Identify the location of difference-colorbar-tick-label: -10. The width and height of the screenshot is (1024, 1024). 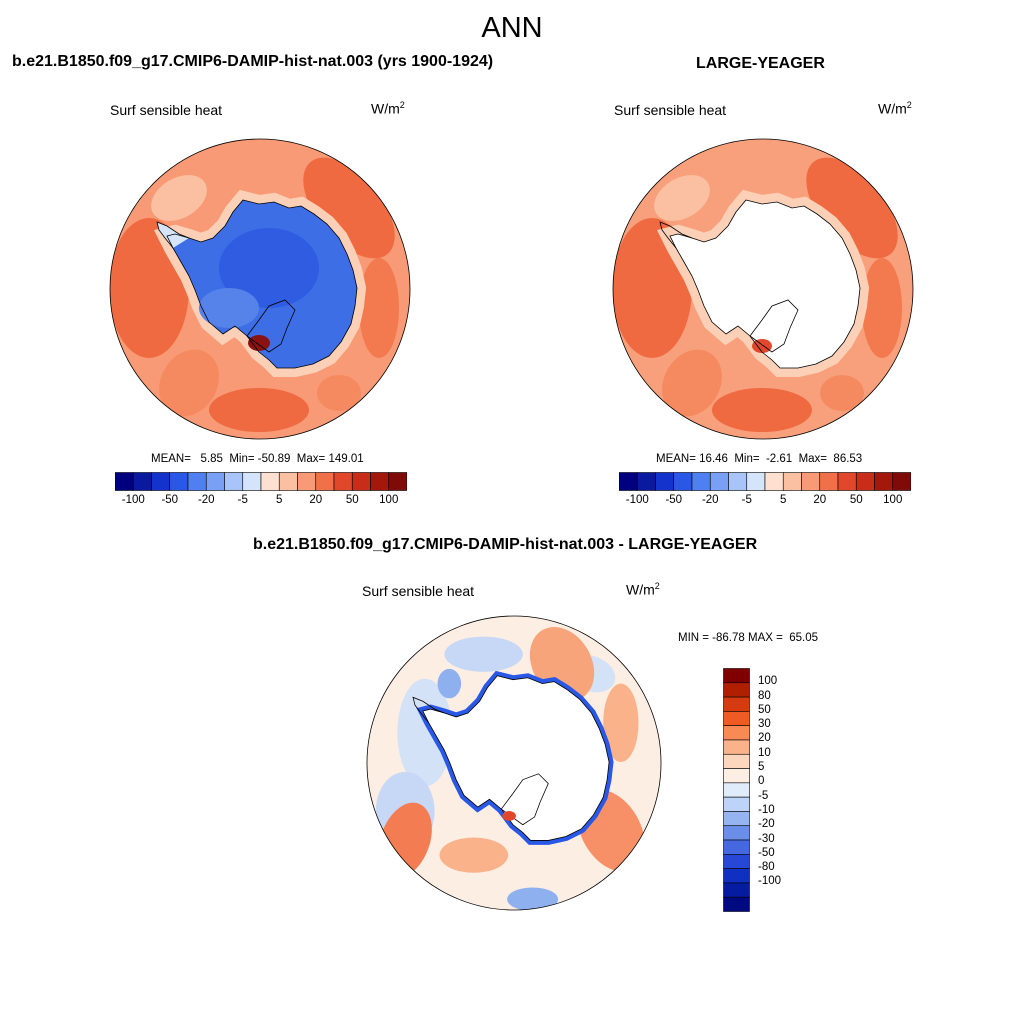
(766, 809).